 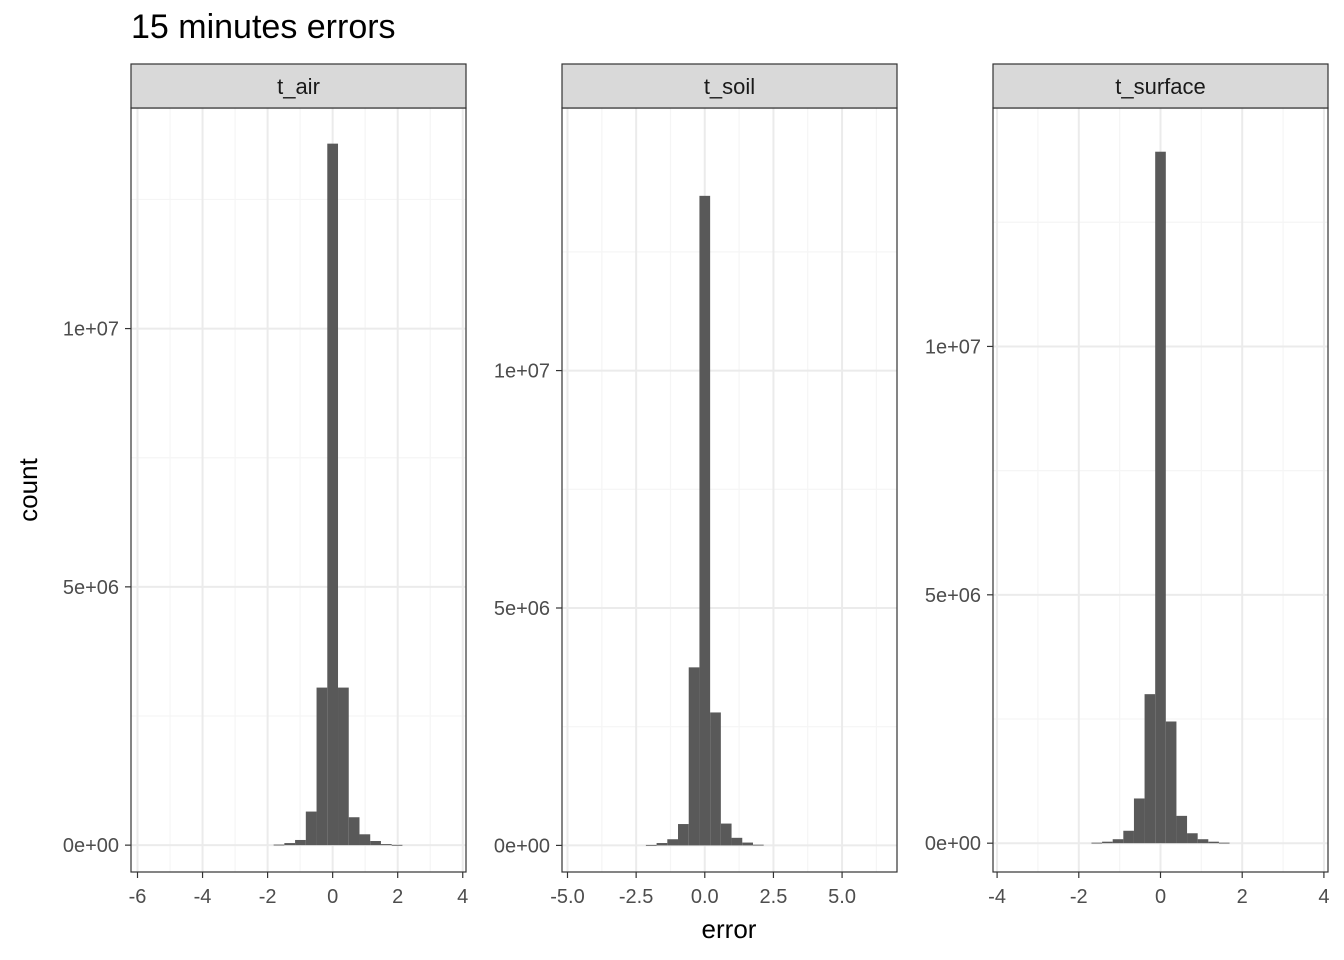 What do you see at coordinates (729, 929) in the screenshot?
I see `x-axis-title: error` at bounding box center [729, 929].